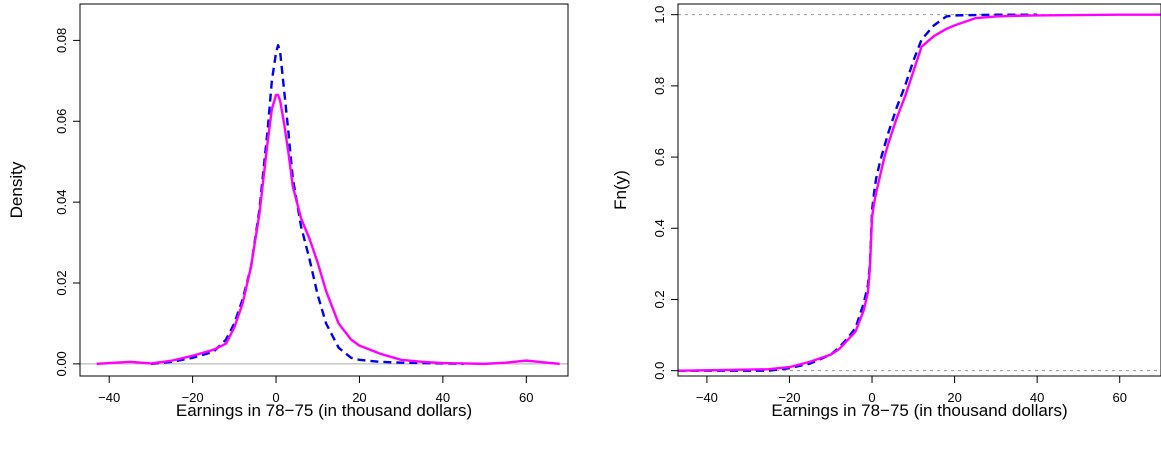  I want to click on y-tick-label: 0.6, so click(659, 157).